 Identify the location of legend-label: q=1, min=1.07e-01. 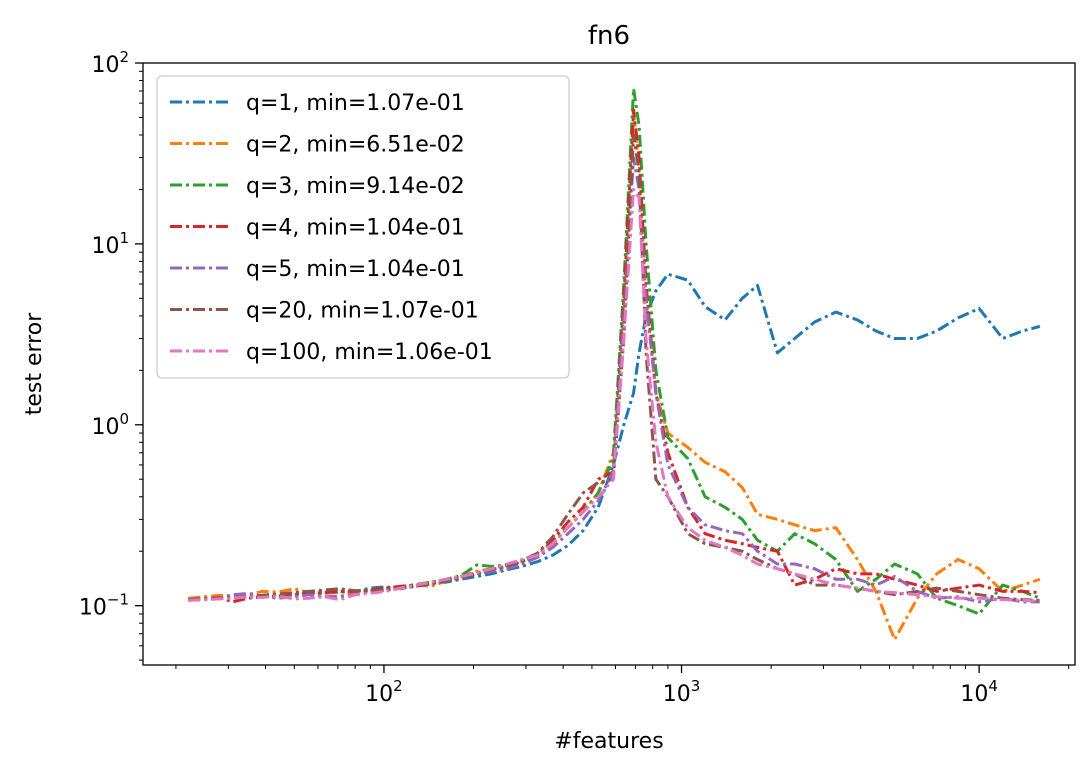
(355, 103).